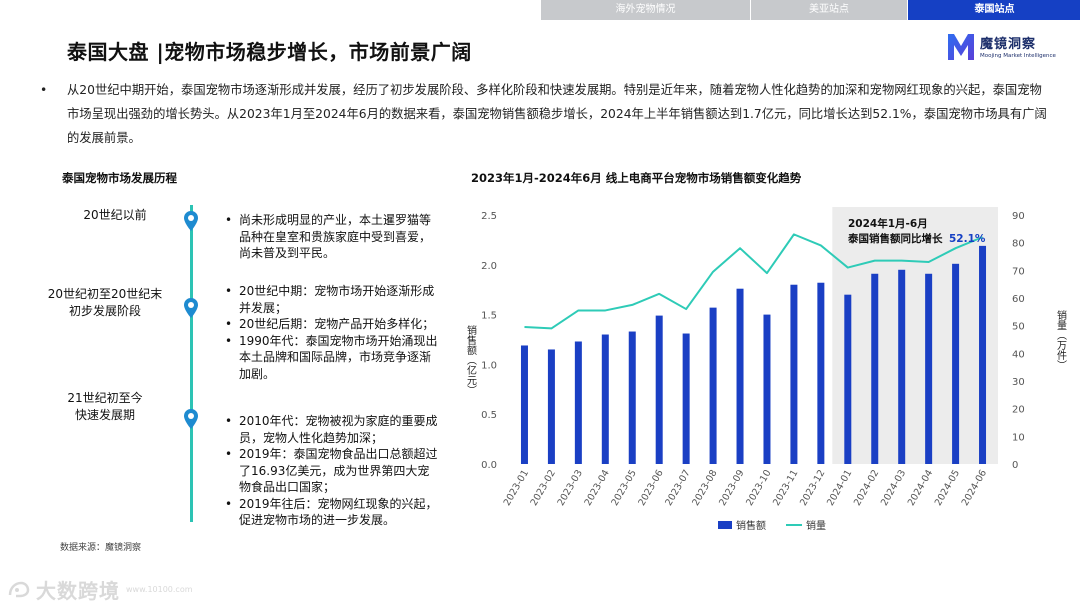 The width and height of the screenshot is (1080, 608). Describe the element at coordinates (731, 488) in the screenshot. I see `x-tick-label: 2023-09` at that location.